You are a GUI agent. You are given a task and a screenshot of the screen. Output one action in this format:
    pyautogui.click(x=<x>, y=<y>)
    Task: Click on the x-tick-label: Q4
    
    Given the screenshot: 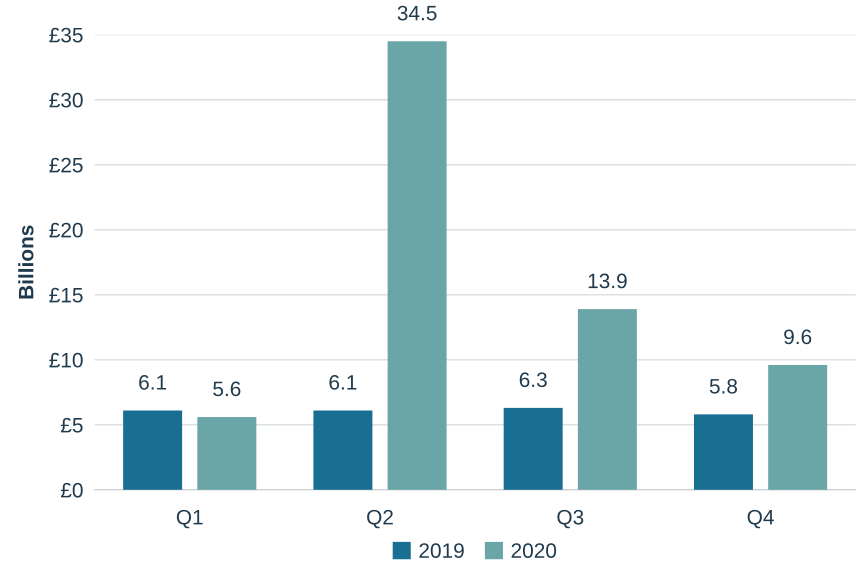 What is the action you would take?
    pyautogui.click(x=761, y=519)
    